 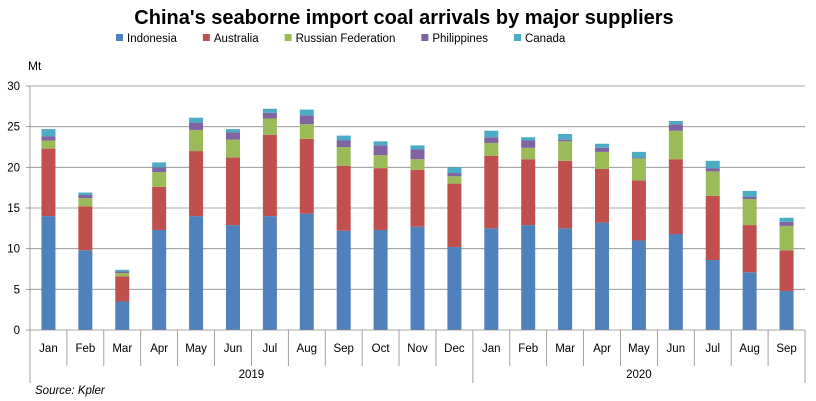 What do you see at coordinates (545, 39) in the screenshot?
I see `legend-label: Canada` at bounding box center [545, 39].